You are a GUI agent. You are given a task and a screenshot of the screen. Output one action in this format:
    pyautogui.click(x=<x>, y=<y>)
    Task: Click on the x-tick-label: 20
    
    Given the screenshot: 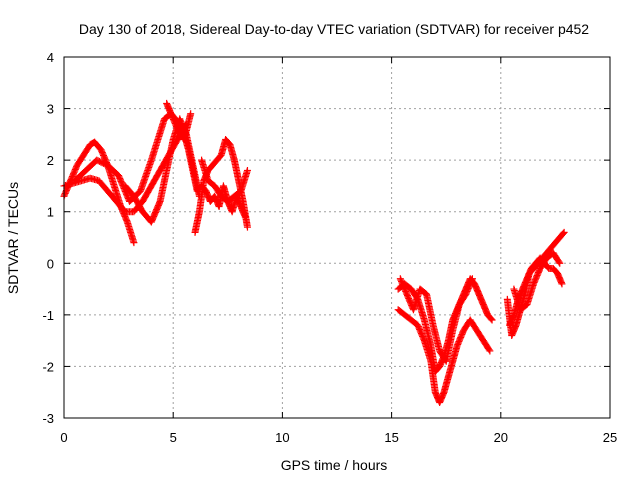 What is the action you would take?
    pyautogui.click(x=501, y=437)
    